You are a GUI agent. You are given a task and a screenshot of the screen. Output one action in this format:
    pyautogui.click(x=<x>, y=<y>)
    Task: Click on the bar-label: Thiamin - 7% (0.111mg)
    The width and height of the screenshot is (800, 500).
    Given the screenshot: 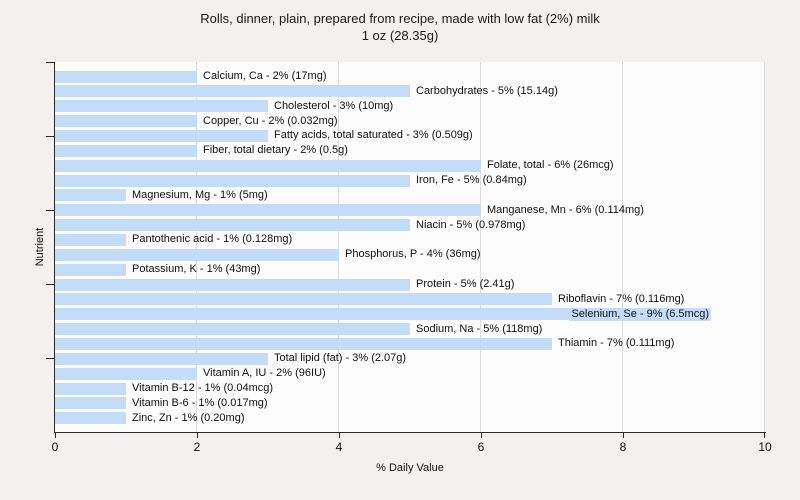 What is the action you would take?
    pyautogui.click(x=616, y=343)
    